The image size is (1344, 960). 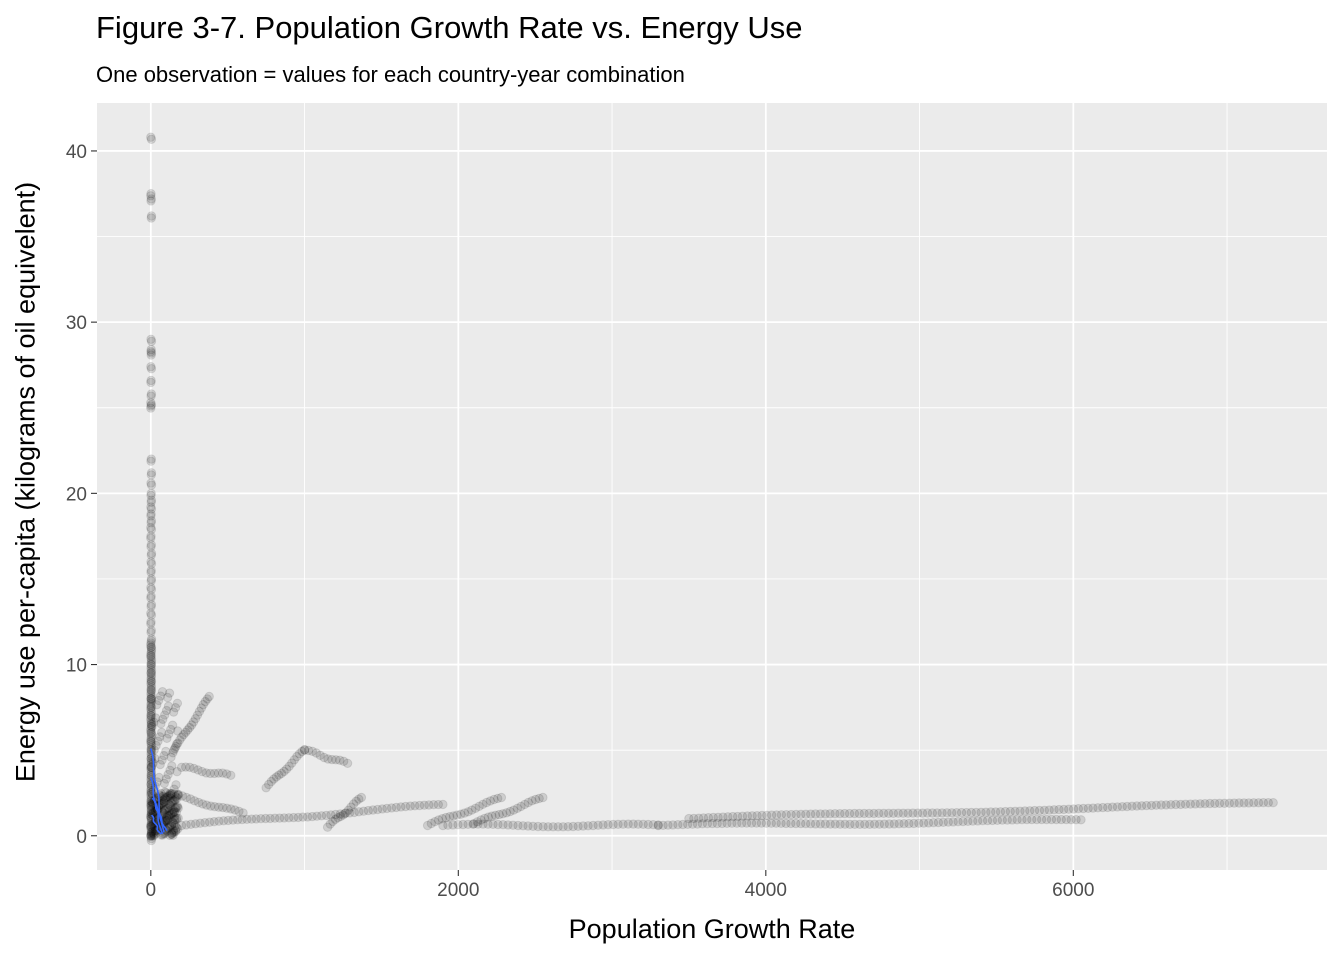 What do you see at coordinates (458, 890) in the screenshot?
I see `x-tick-label: 2000` at bounding box center [458, 890].